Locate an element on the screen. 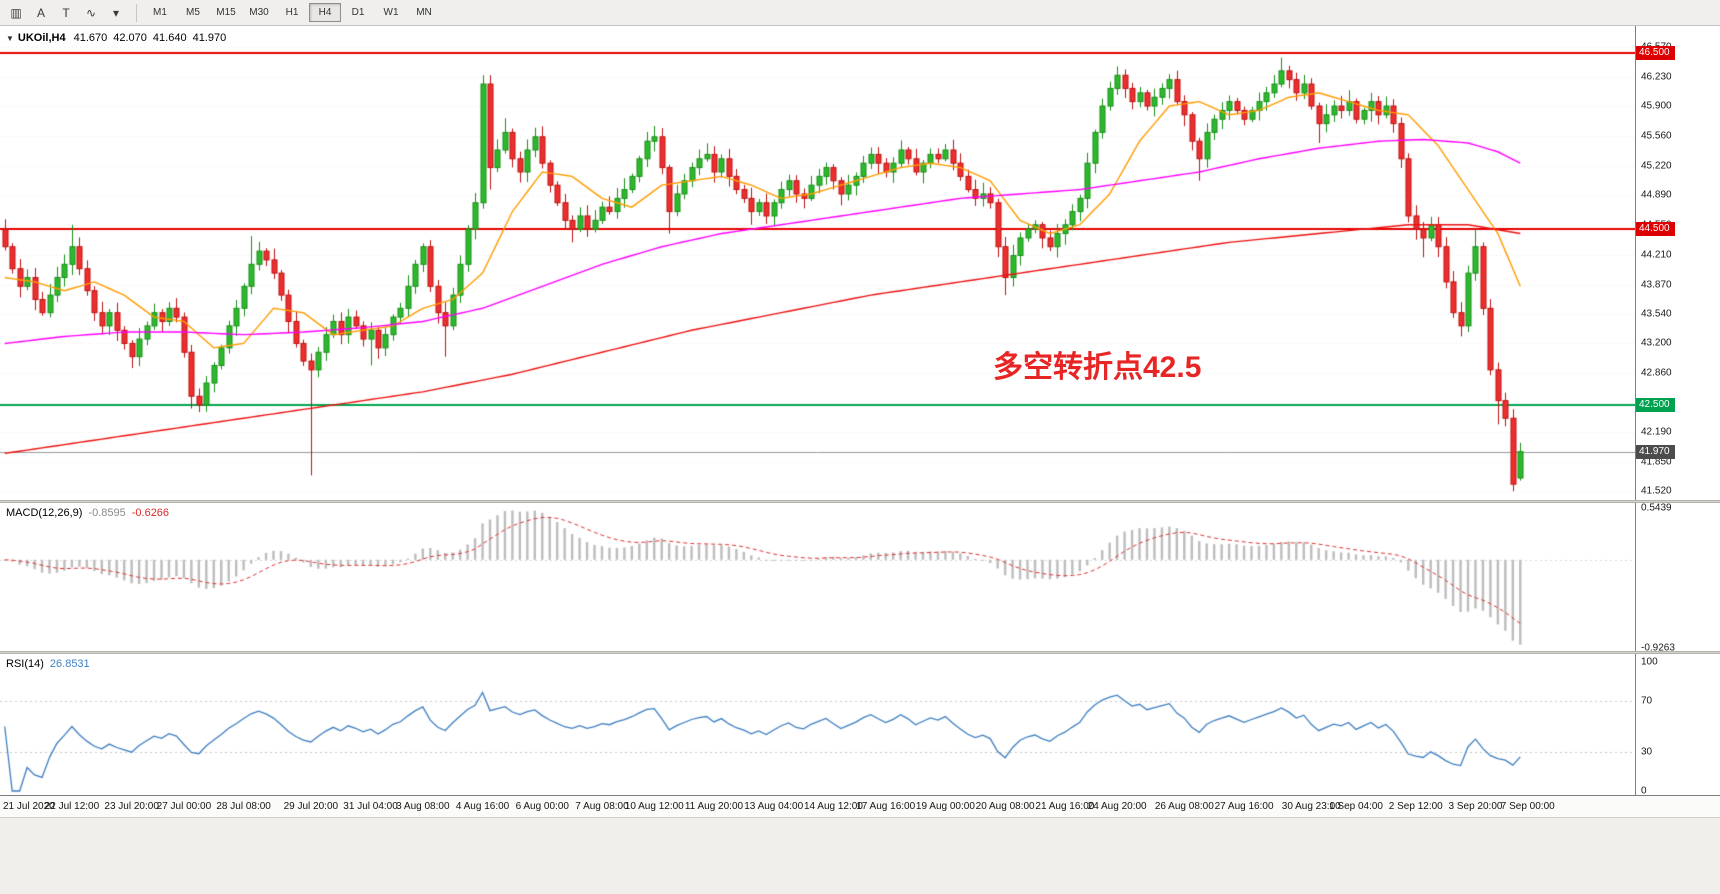  timeframe-button-m15: M15 is located at coordinates (226, 12).